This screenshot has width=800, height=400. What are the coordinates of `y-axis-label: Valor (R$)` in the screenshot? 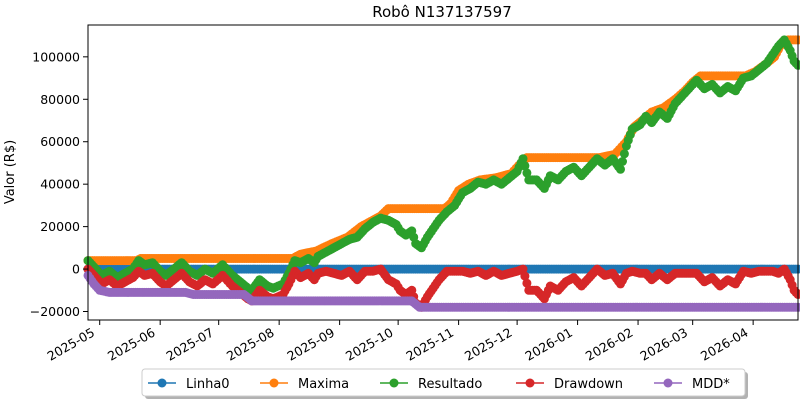 It's located at (10, 172).